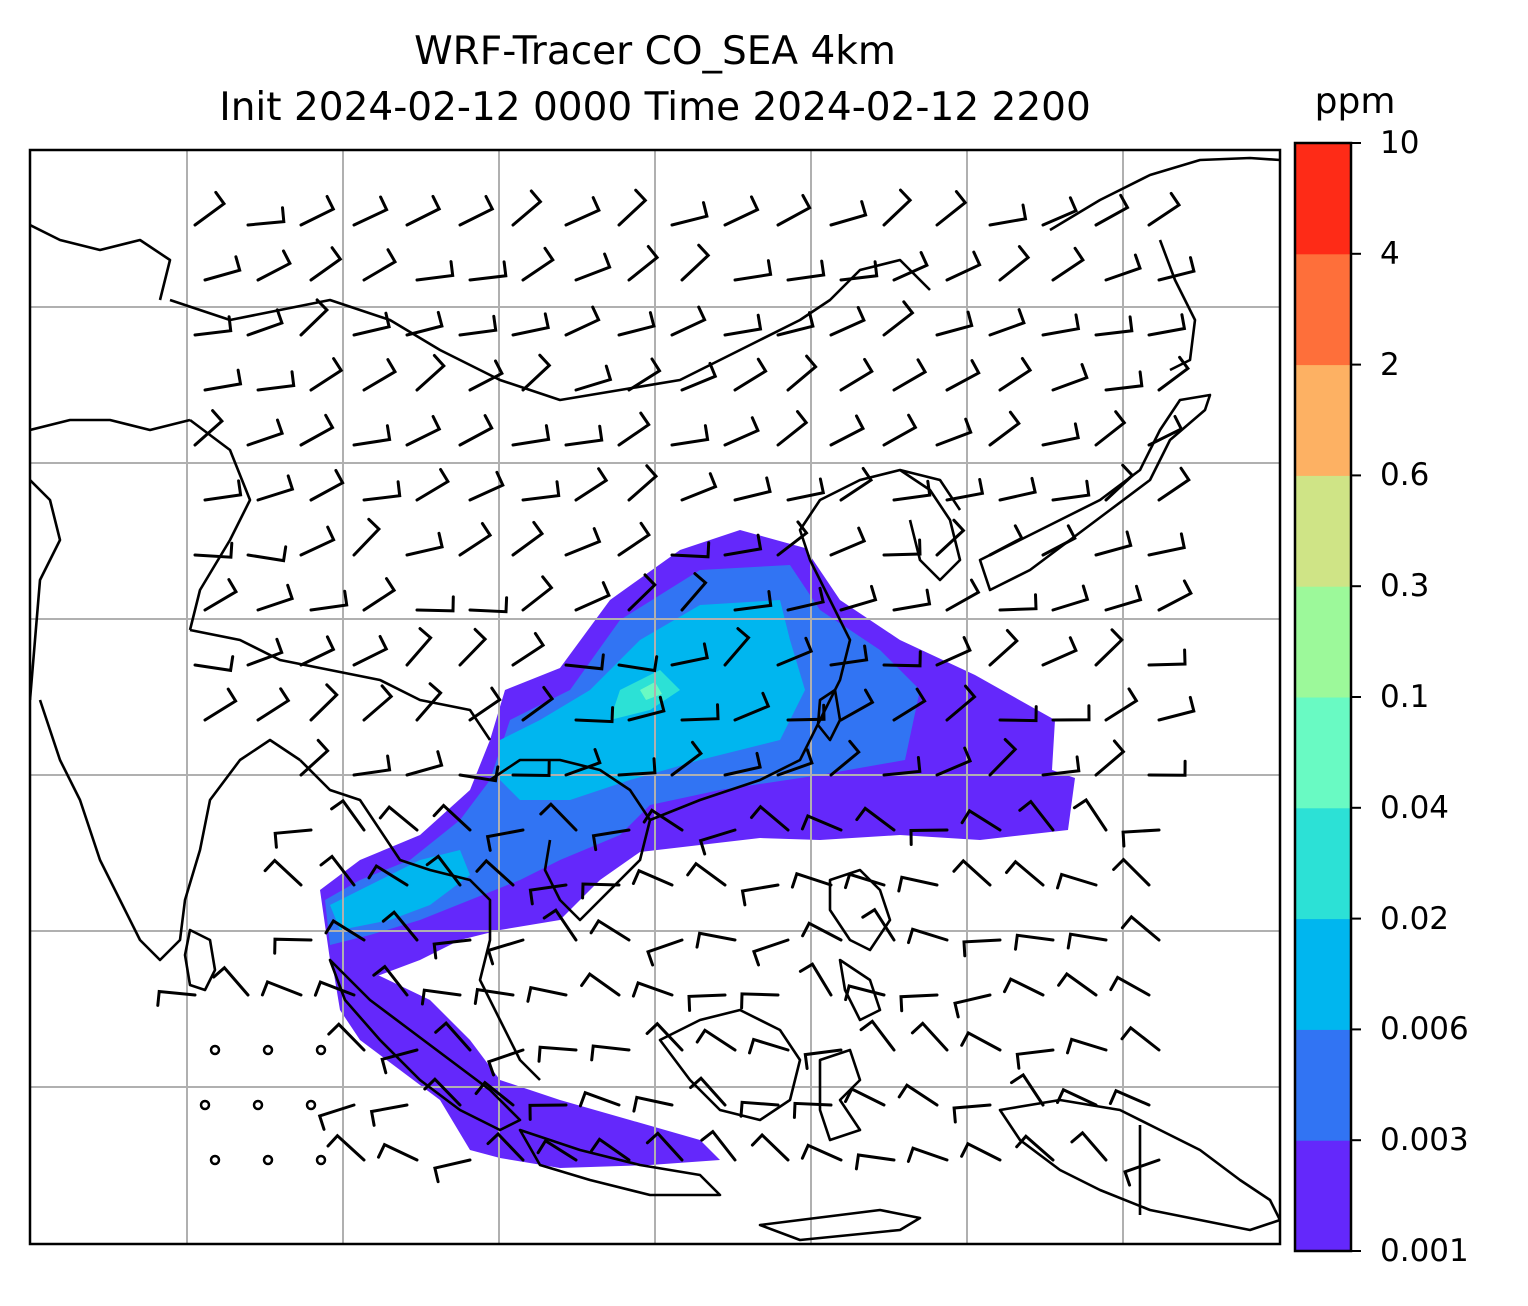 This screenshot has height=1306, width=1528. What do you see at coordinates (420, 920) in the screenshot?
I see `bay-of-bengal-coast` at bounding box center [420, 920].